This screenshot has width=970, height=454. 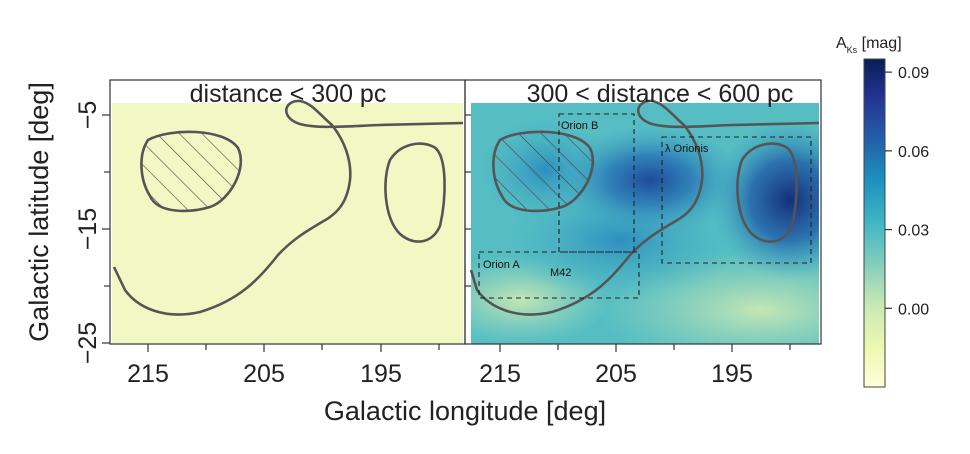 I want to click on region-orion-a, so click(x=559, y=275).